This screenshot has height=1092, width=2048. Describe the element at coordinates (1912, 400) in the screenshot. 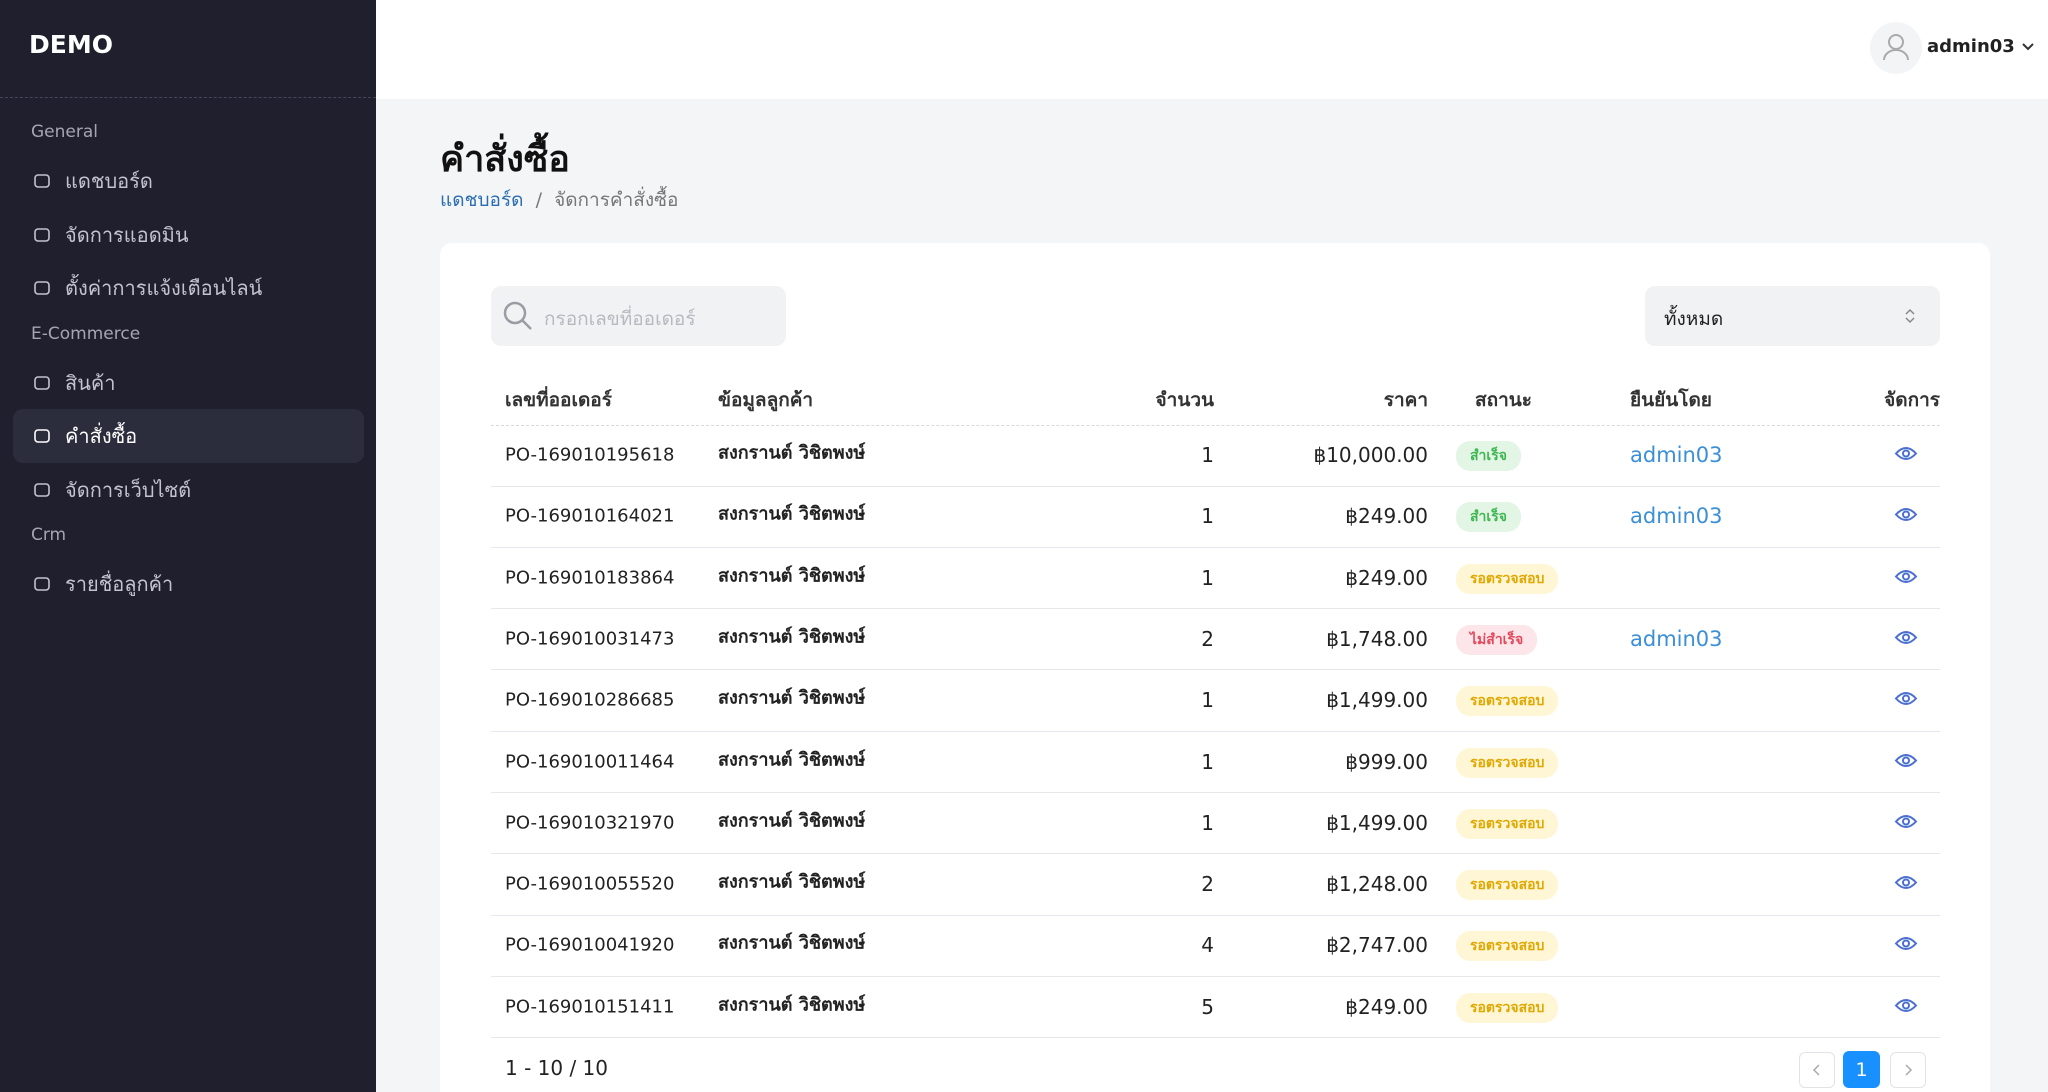

I see `column-header: จัดการ` at that location.